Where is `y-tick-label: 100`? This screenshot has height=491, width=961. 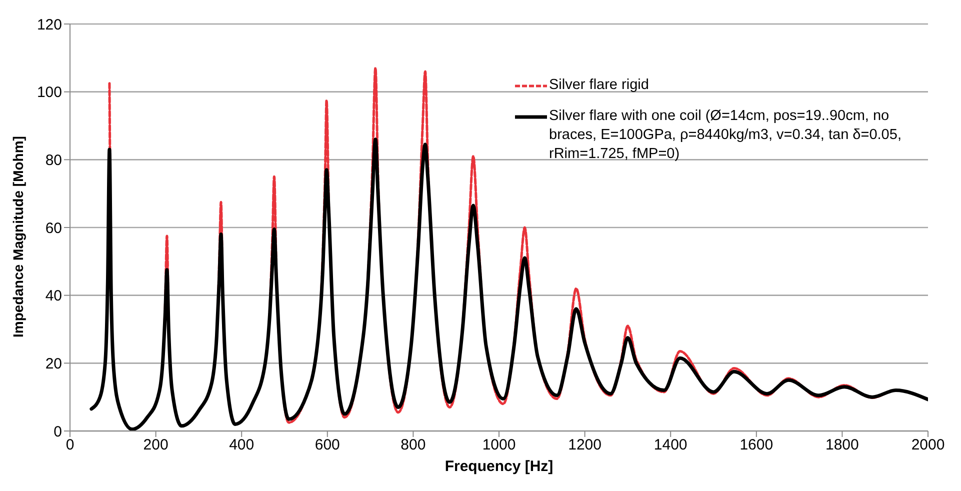
y-tick-label: 100 is located at coordinates (49, 93).